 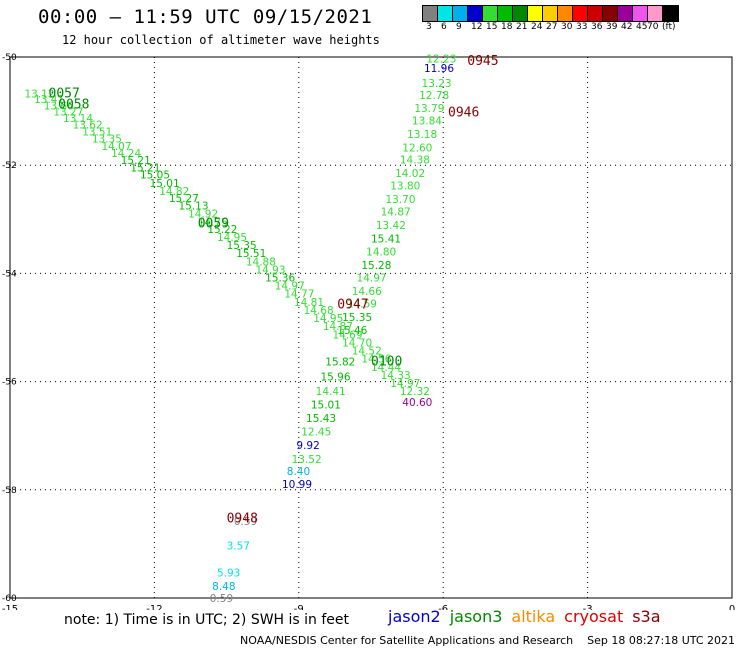 I want to click on time-label: 0946, so click(x=463, y=113).